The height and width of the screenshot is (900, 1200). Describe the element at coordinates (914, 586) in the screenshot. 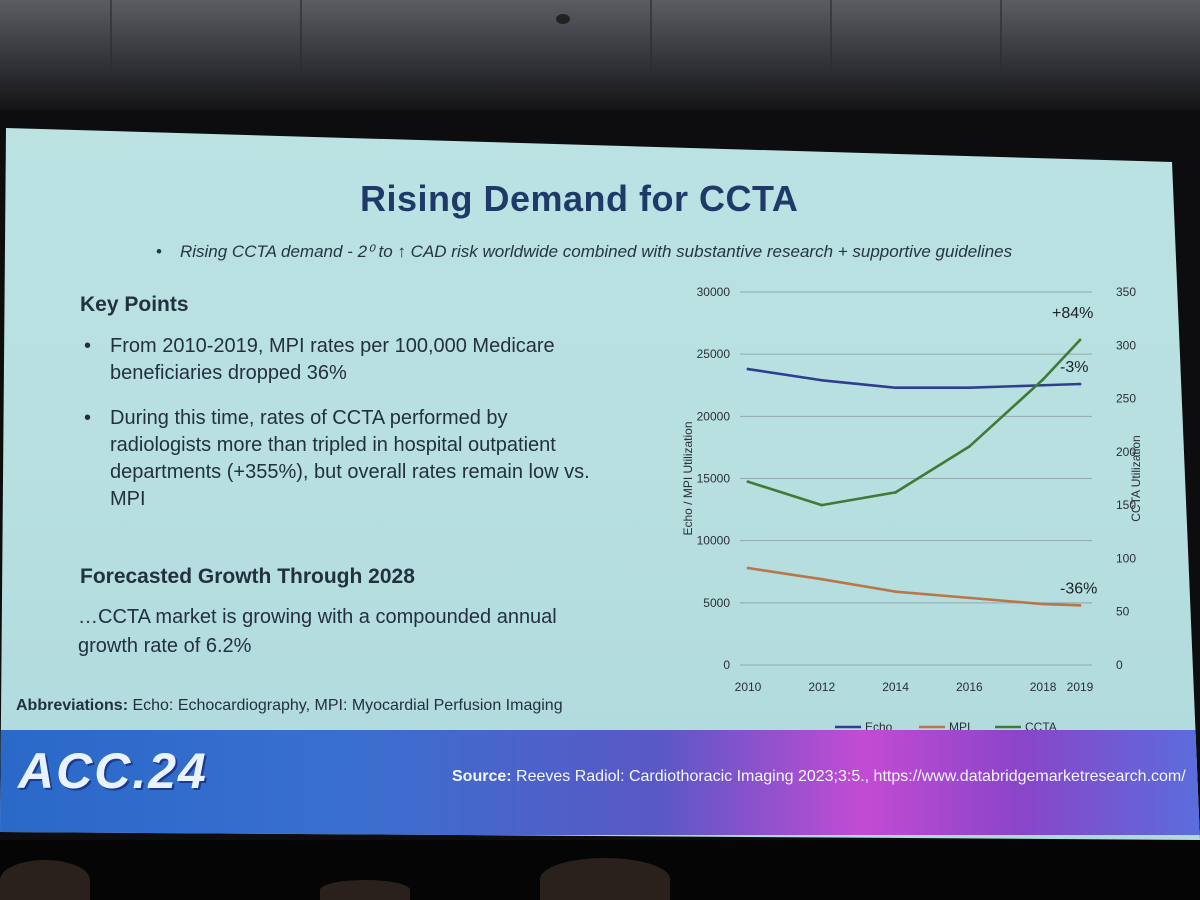

I see `series-line-mpi` at that location.